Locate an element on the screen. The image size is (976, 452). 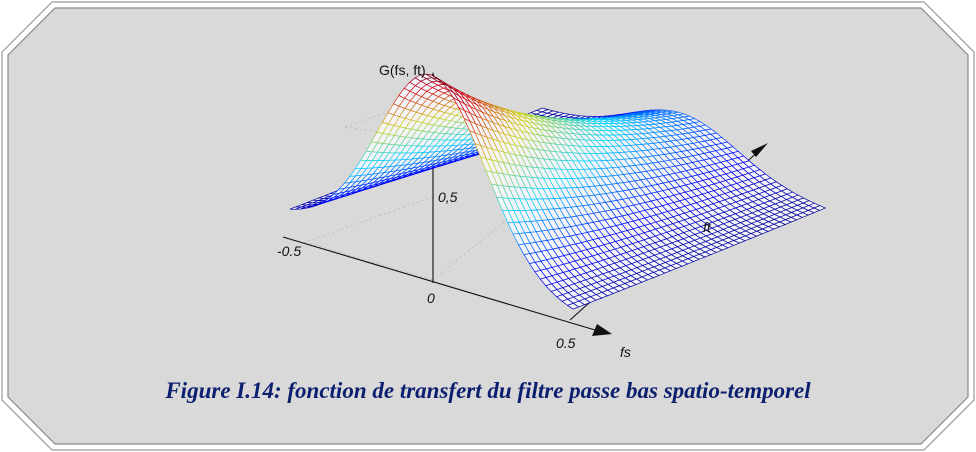
z-tick-label: 0,5 is located at coordinates (448, 197).